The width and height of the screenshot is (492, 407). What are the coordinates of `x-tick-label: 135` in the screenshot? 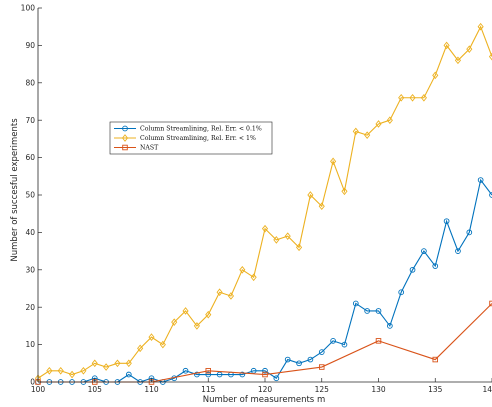 It's located at (435, 389).